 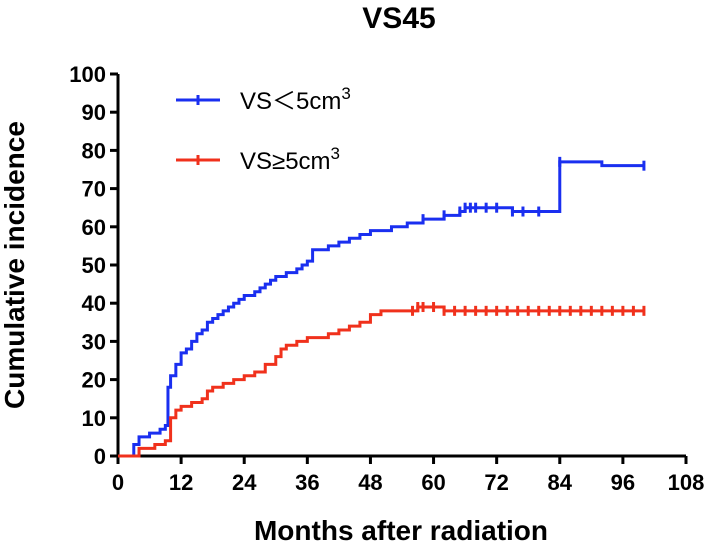 What do you see at coordinates (370, 482) in the screenshot?
I see `x-tick-label: 48` at bounding box center [370, 482].